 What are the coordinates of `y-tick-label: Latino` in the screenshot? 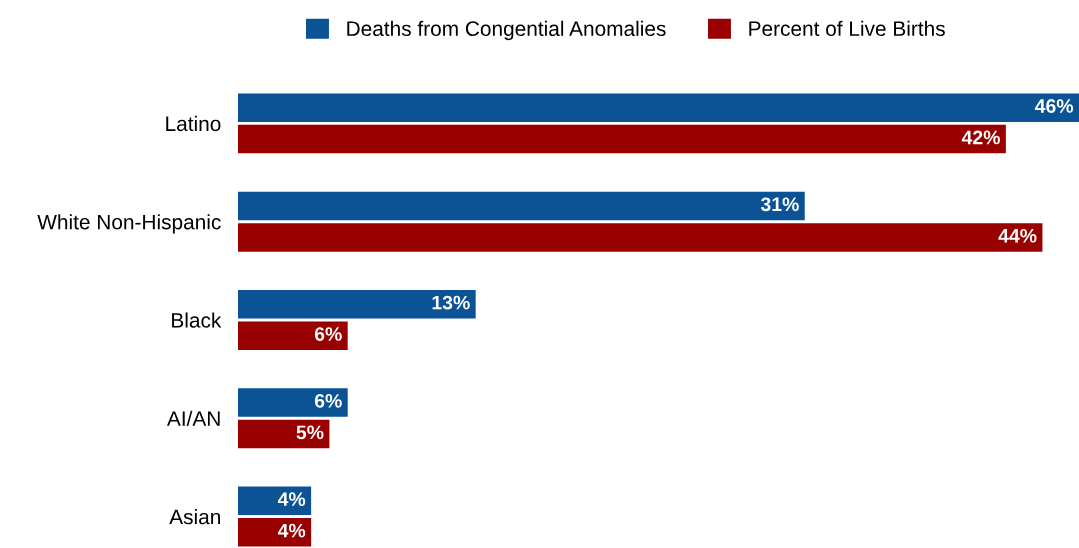 It's located at (193, 123).